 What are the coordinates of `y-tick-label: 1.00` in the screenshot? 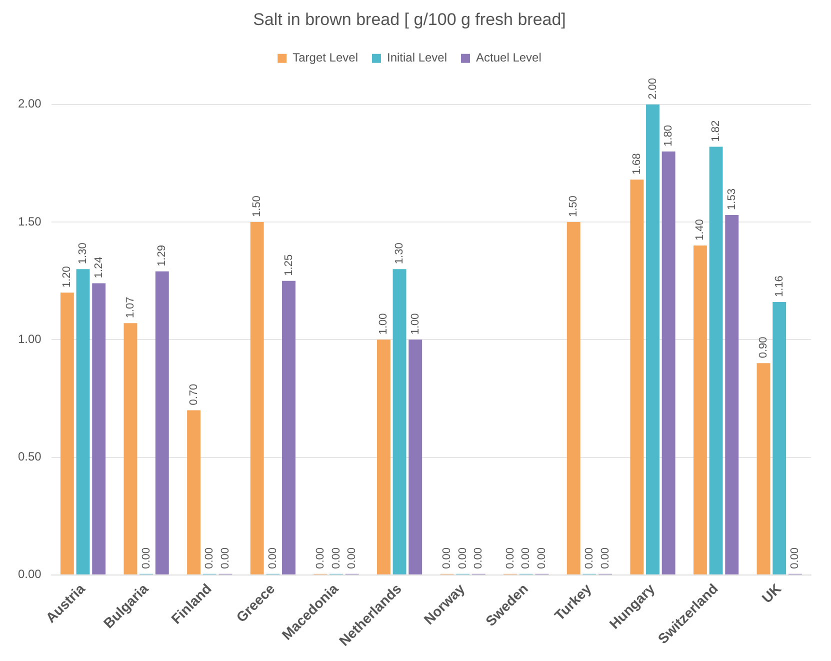 It's located at (30, 339).